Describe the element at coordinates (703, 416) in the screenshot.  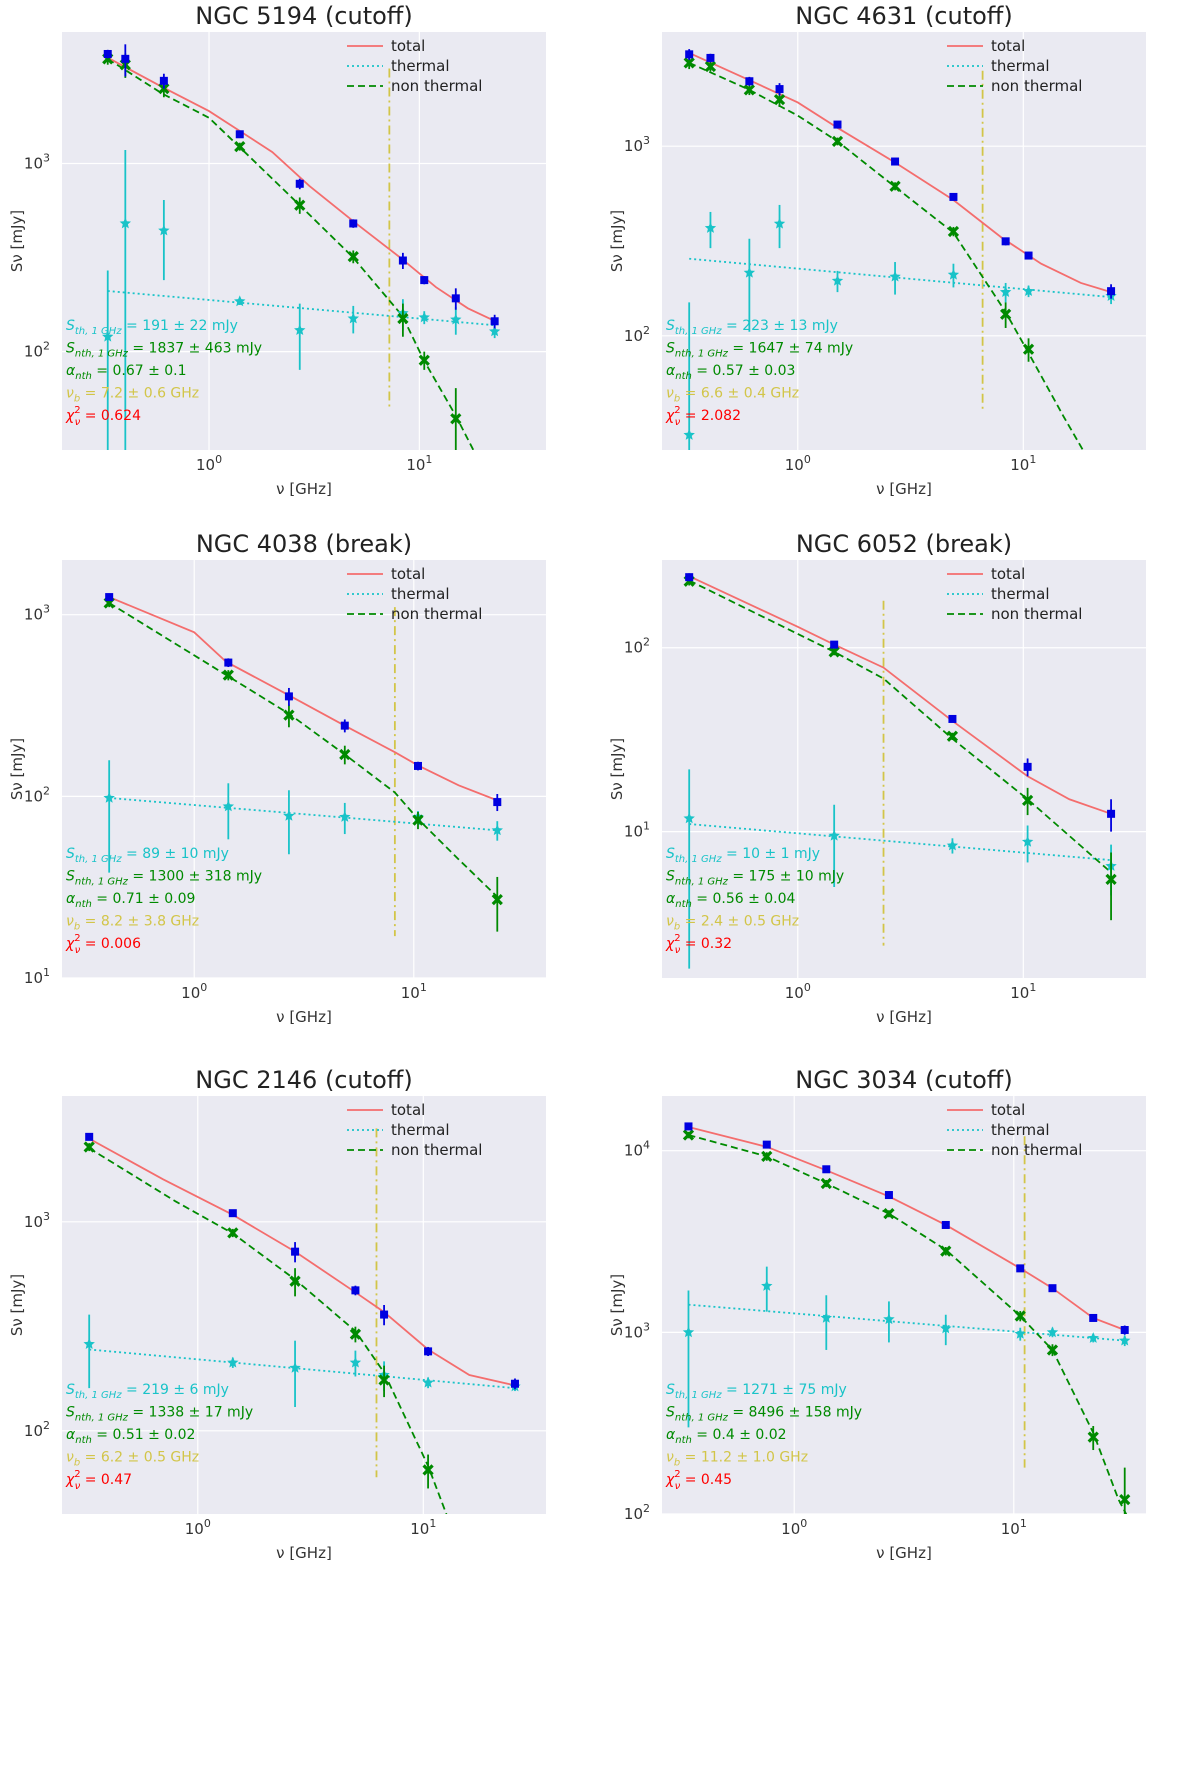
I see `fit-annotation: χ2 ν = 2.082` at that location.